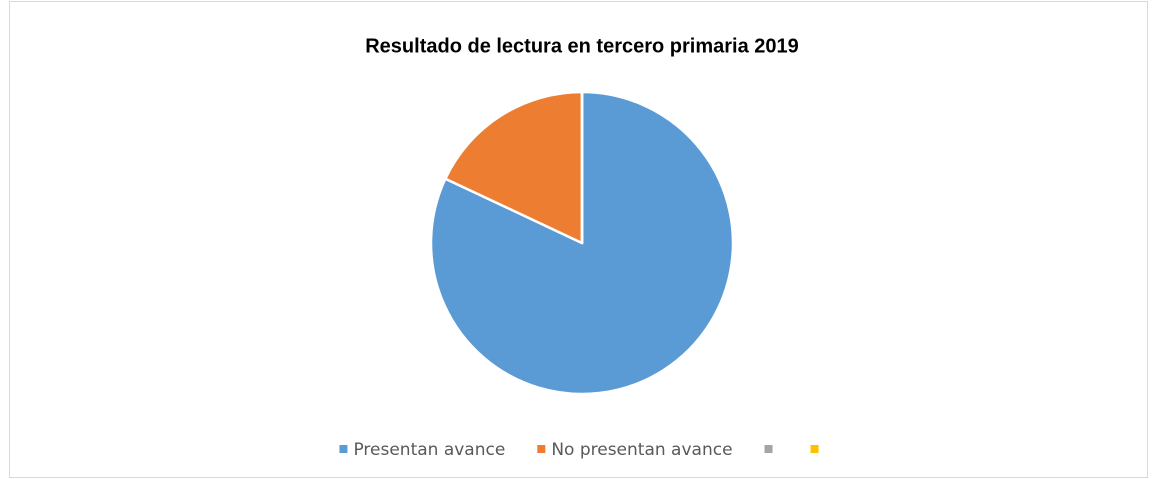 The height and width of the screenshot is (479, 1156). What do you see at coordinates (641, 450) in the screenshot?
I see `legend-label: No presentan avance` at bounding box center [641, 450].